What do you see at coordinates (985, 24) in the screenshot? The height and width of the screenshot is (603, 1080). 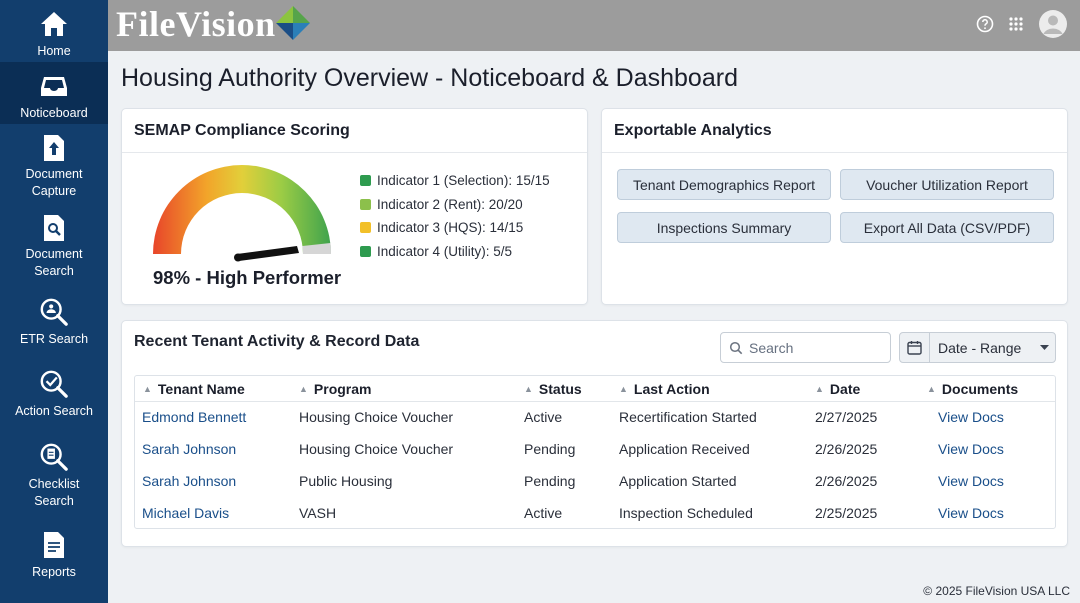 I see `help-icon` at bounding box center [985, 24].